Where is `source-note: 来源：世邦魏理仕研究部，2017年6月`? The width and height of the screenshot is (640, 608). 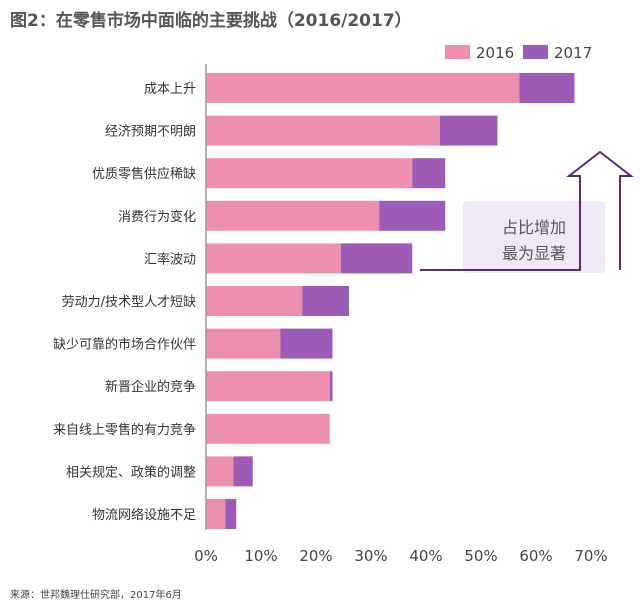
source-note: 来源：世邦魏理仕研究部，2017年6月 is located at coordinates (96, 595).